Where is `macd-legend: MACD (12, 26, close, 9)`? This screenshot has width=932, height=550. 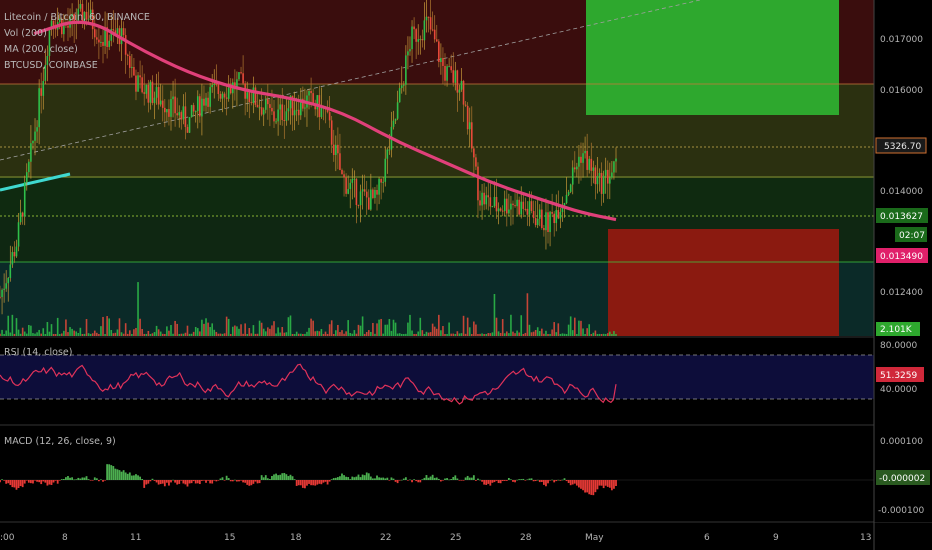 macd-legend: MACD (12, 26, close, 9) is located at coordinates (60, 441).